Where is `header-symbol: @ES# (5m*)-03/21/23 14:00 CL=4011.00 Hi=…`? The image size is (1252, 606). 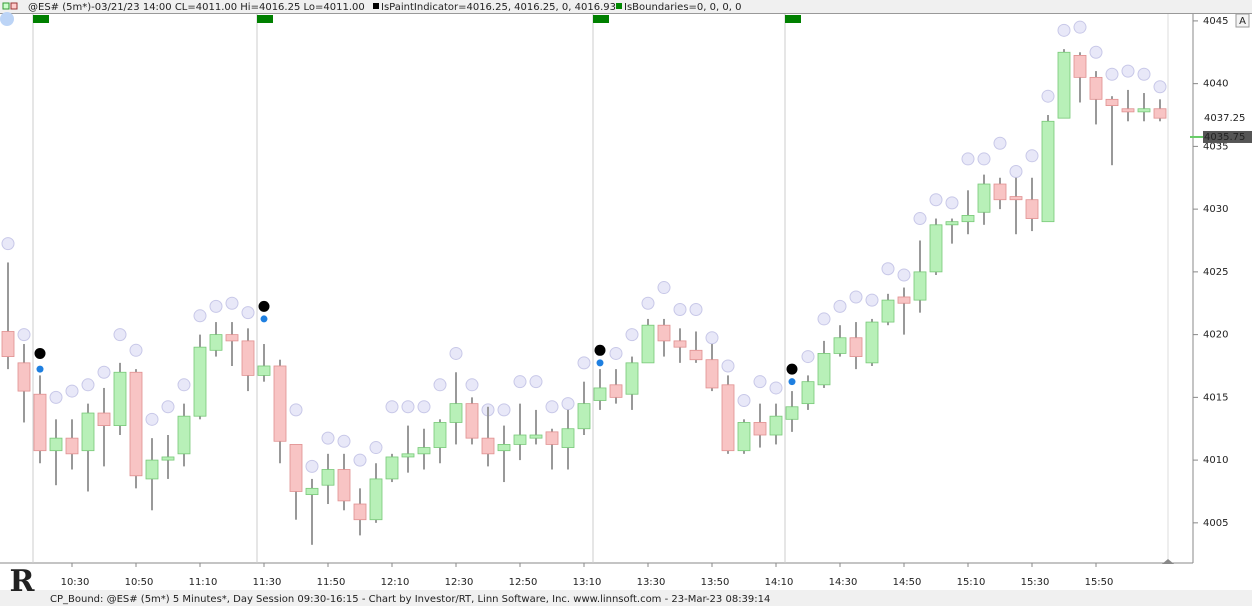 header-symbol: @ES# (5m*)-03/21/23 14:00 CL=4011.00 Hi=… is located at coordinates (196, 7).